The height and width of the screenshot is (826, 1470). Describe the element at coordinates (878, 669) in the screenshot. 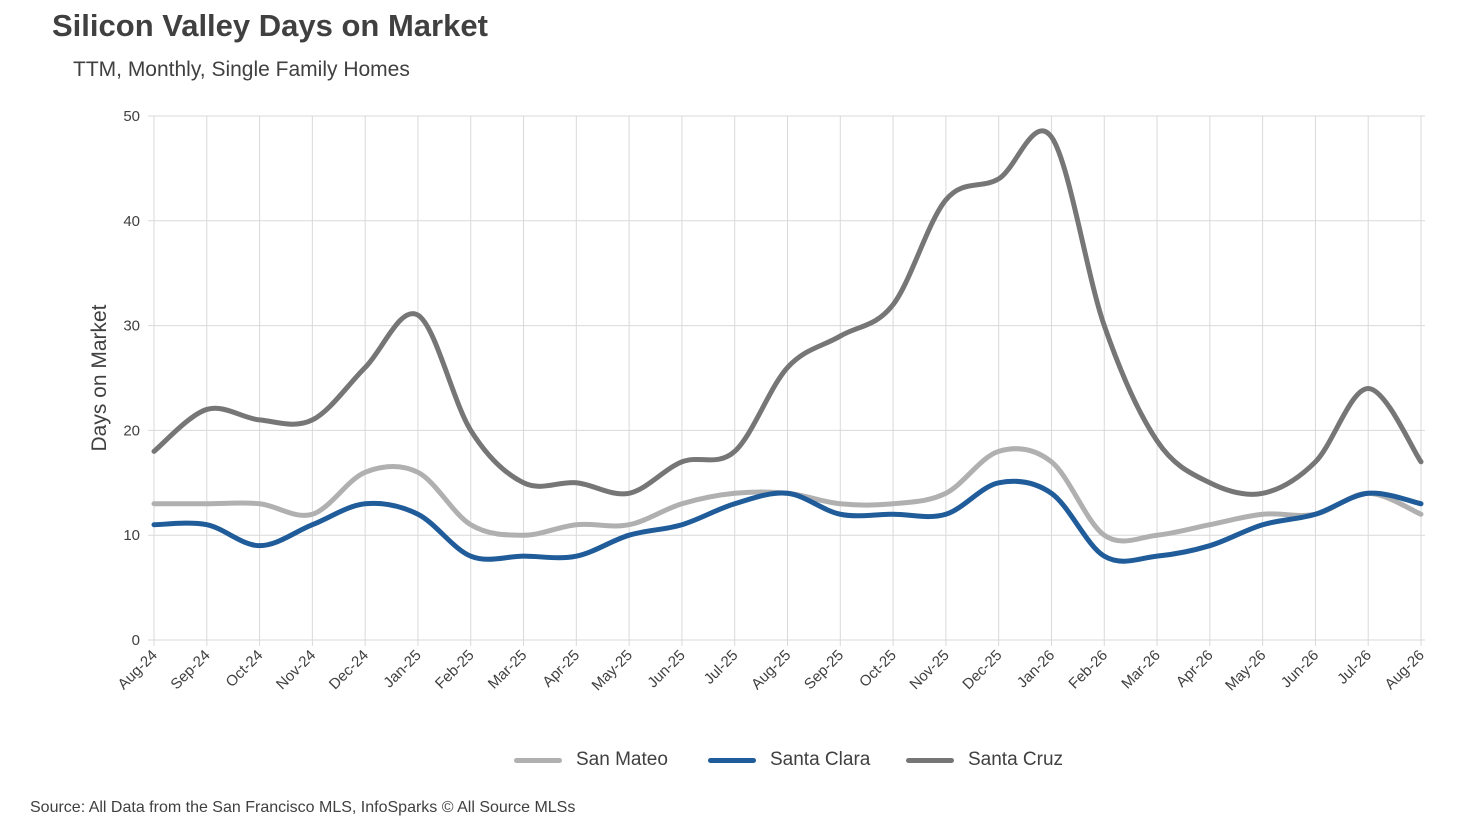

I see `x-tick-label: Oct-25` at that location.